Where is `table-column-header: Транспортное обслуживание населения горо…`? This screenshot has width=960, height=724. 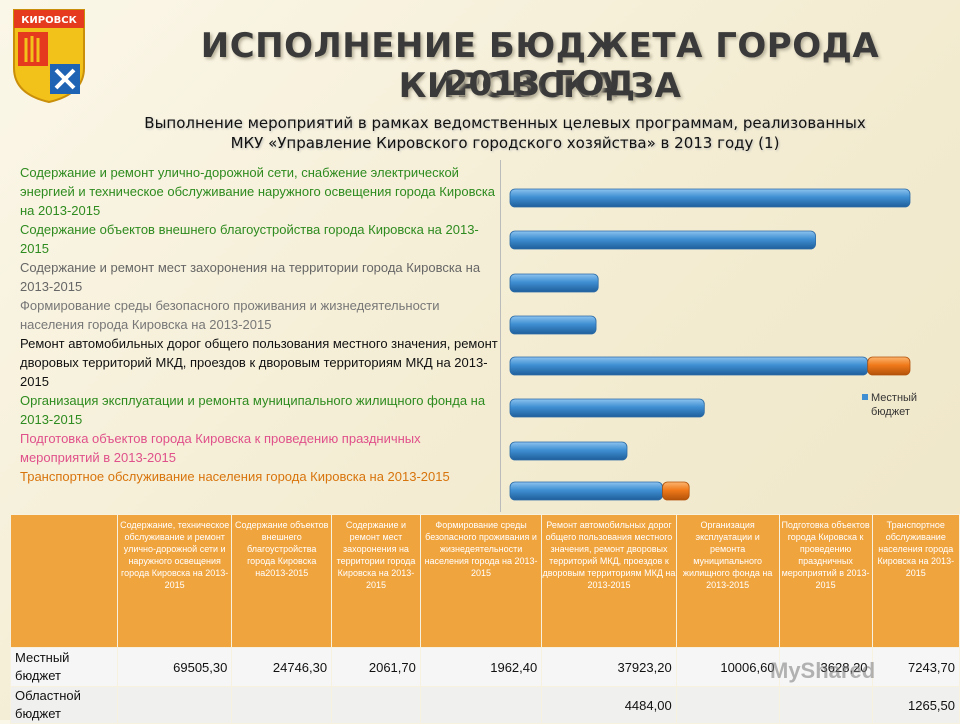 table-column-header: Транспортное обслуживание населения горо… is located at coordinates (915, 581).